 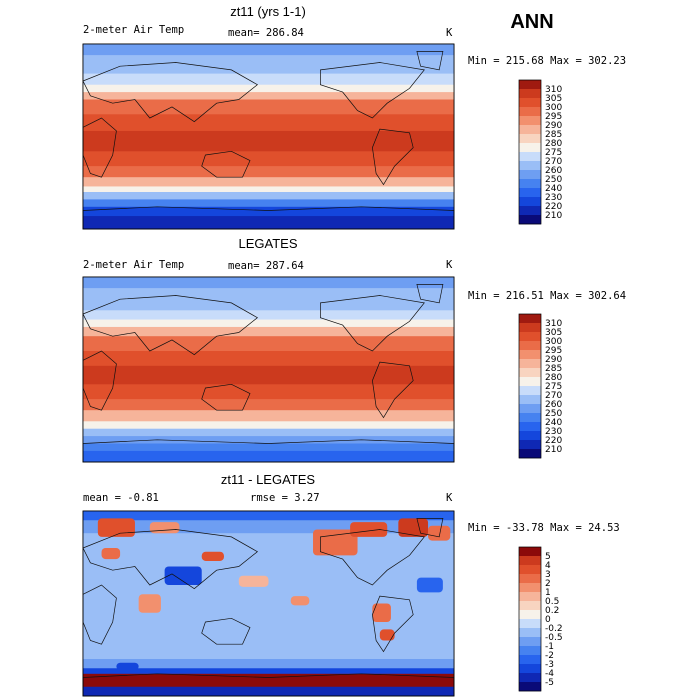 I want to click on colorbar-tick-label: 0, so click(x=548, y=620).